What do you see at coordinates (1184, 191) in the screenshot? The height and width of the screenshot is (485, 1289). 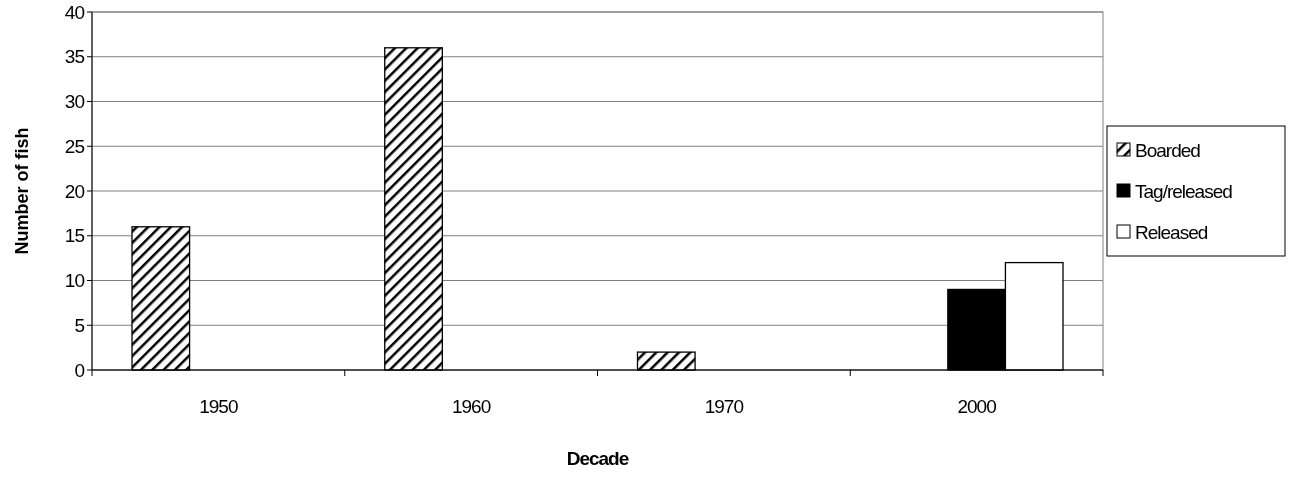 I see `legend-label: Tag/released` at bounding box center [1184, 191].